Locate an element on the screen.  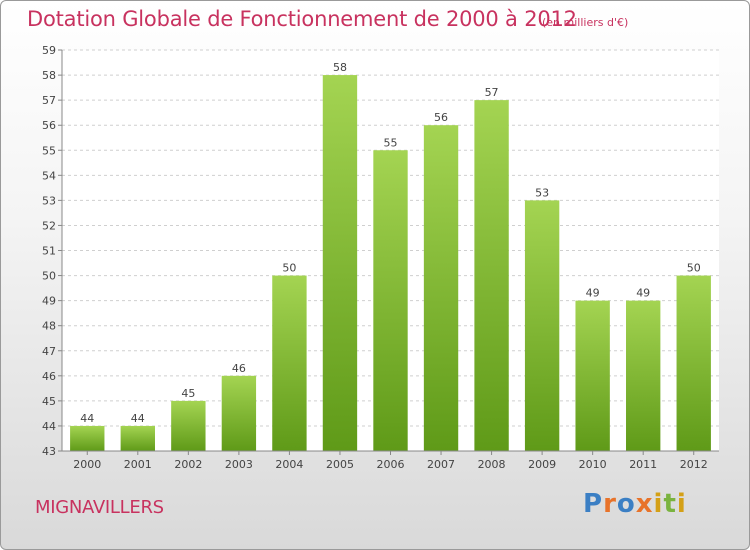
y-tick-label: 51 is located at coordinates (49, 251).